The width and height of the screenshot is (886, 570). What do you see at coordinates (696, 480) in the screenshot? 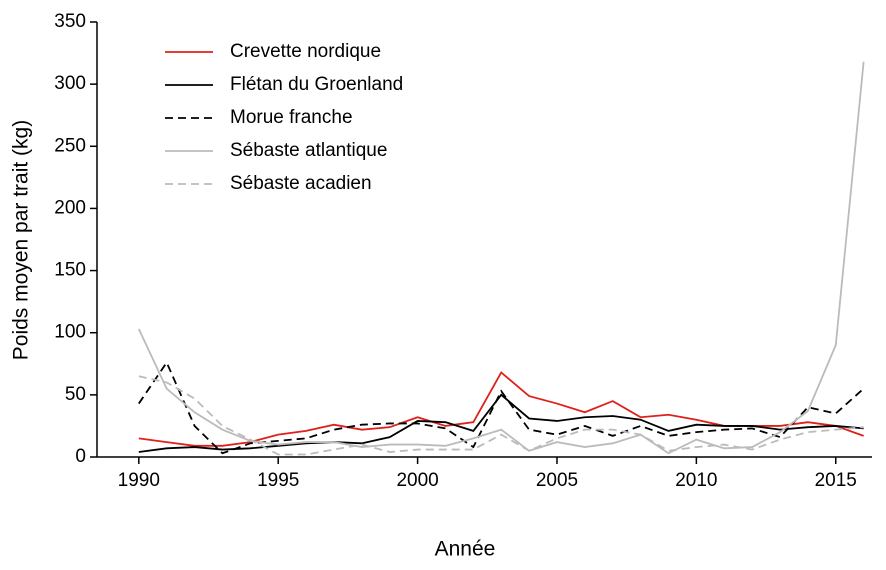
I see `x-tick-label: 2010` at bounding box center [696, 480].